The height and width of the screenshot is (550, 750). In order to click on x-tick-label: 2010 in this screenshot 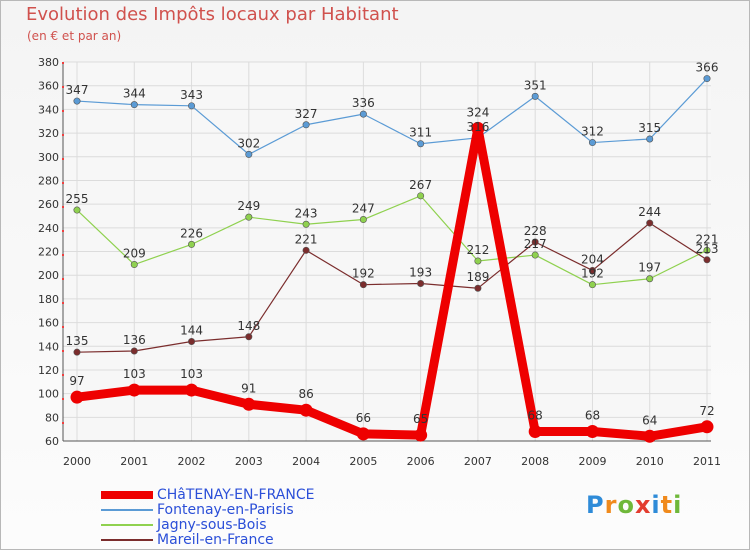, I will do `click(650, 461)`.